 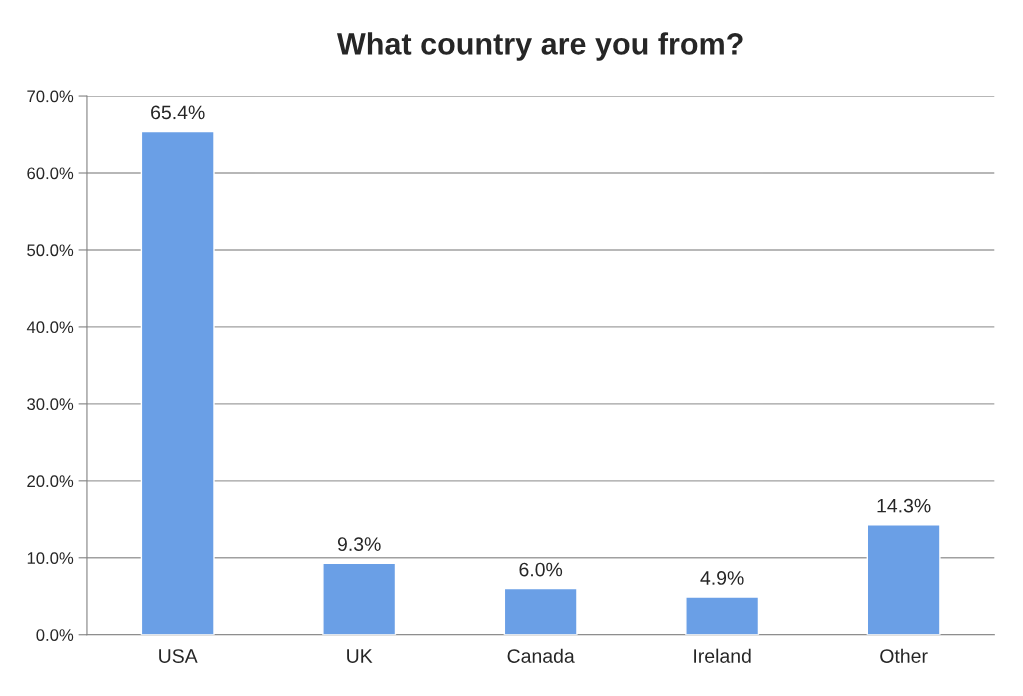 I want to click on y-tick-label: 30.0%, so click(x=50, y=404).